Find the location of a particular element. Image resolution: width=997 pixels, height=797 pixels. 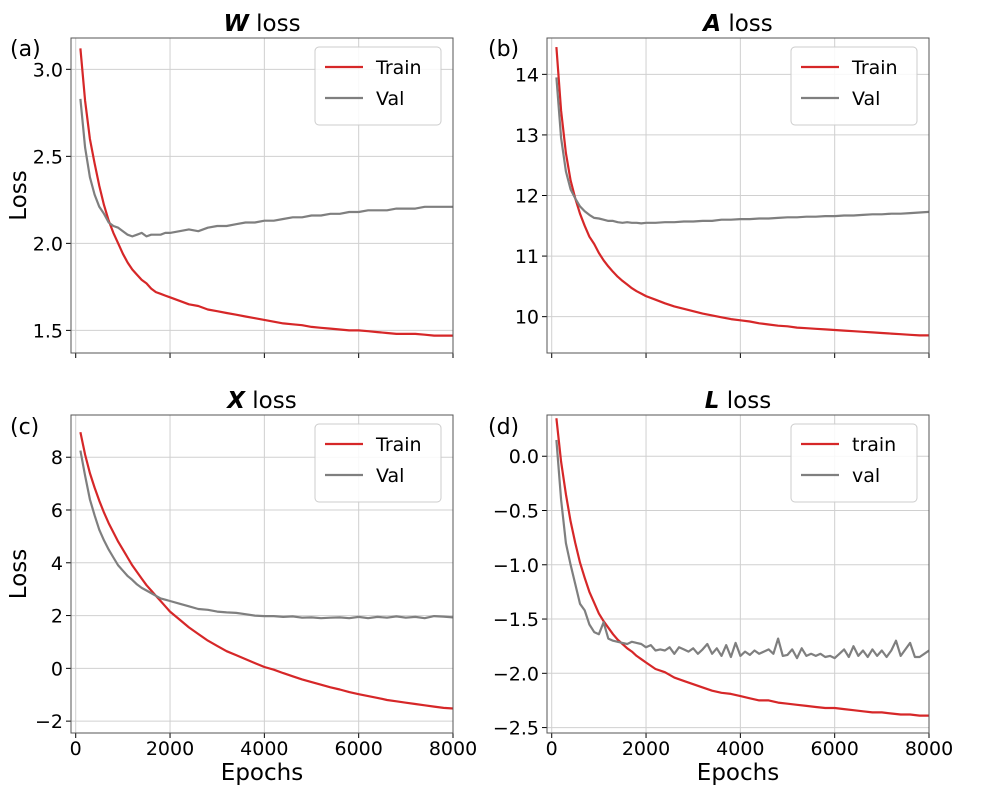

y-tick-label: 6 is located at coordinates (57, 511).